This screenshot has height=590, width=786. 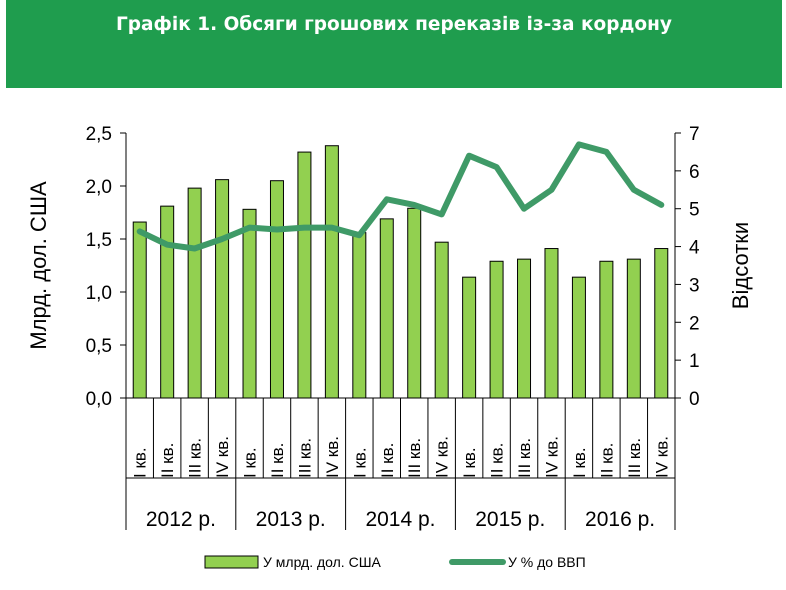 What do you see at coordinates (694, 285) in the screenshot?
I see `right-tick-label: 3` at bounding box center [694, 285].